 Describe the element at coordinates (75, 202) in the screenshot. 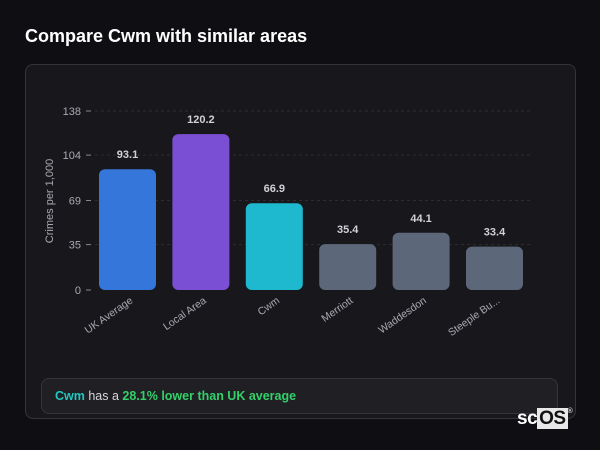

I see `y-tick-label: 69` at that location.